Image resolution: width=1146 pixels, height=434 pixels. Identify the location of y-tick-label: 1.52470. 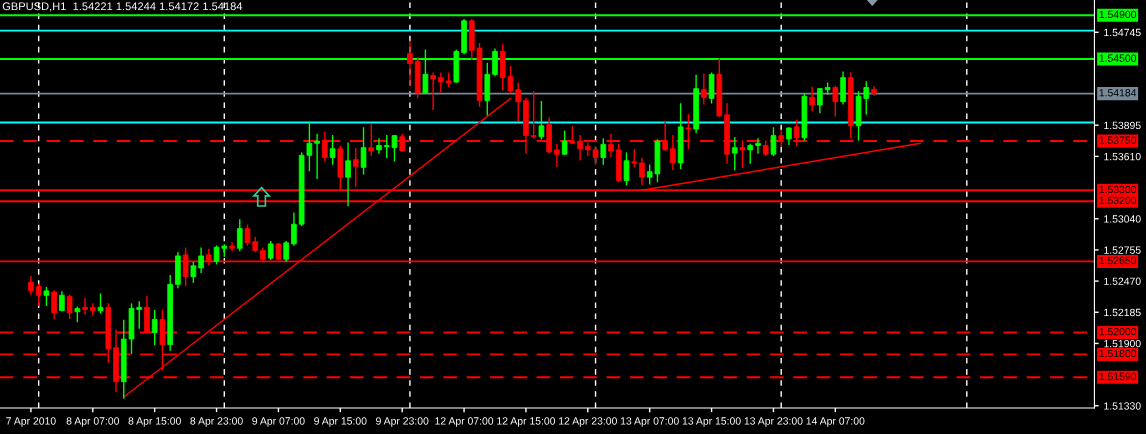
(1122, 281).